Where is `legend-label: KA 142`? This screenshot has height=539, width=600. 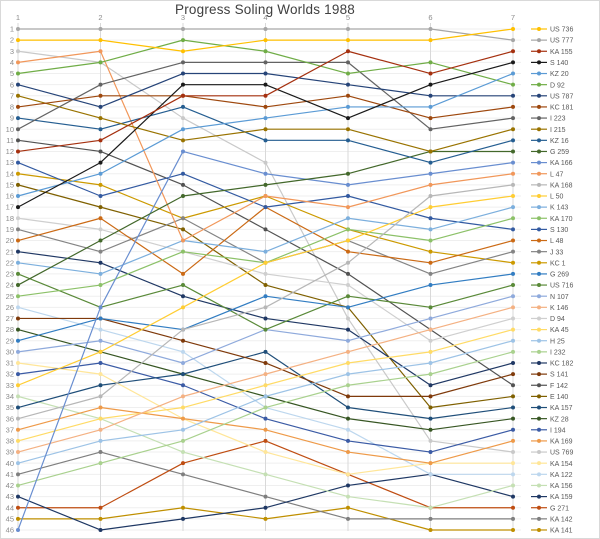
legend-label: KA 142 is located at coordinates (561, 519).